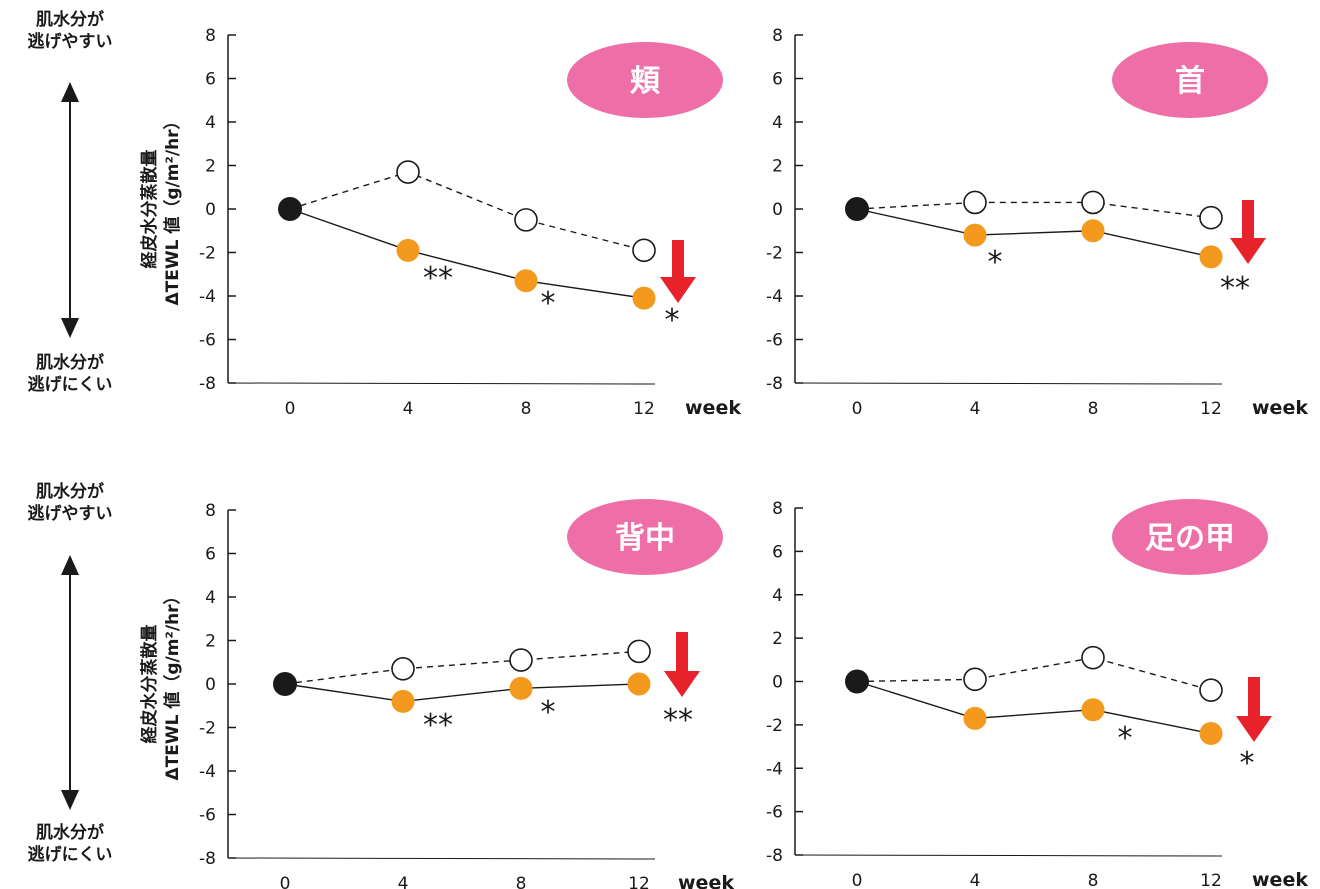  What do you see at coordinates (645, 81) in the screenshot?
I see `site-badge-label: 頬` at bounding box center [645, 81].